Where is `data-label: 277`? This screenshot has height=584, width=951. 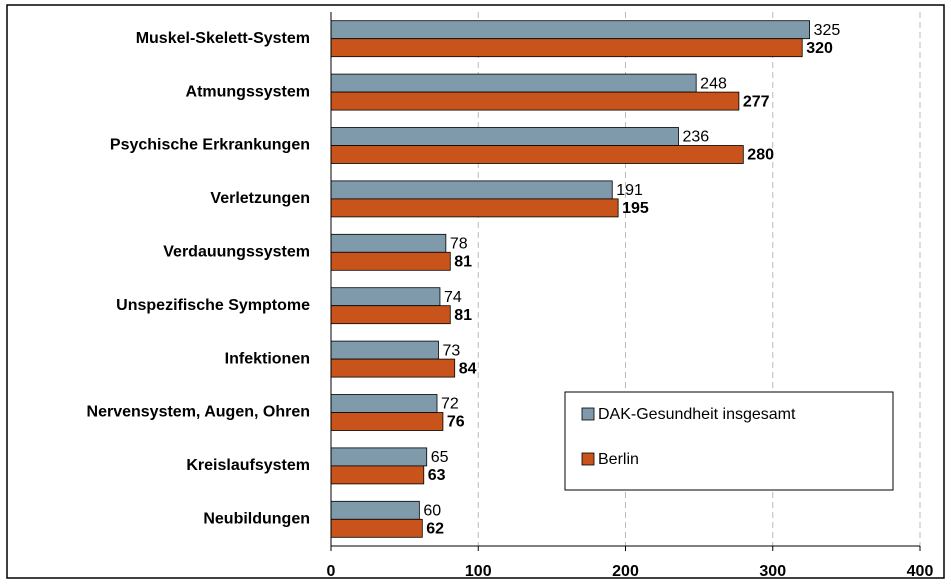
data-label: 277 is located at coordinates (756, 101).